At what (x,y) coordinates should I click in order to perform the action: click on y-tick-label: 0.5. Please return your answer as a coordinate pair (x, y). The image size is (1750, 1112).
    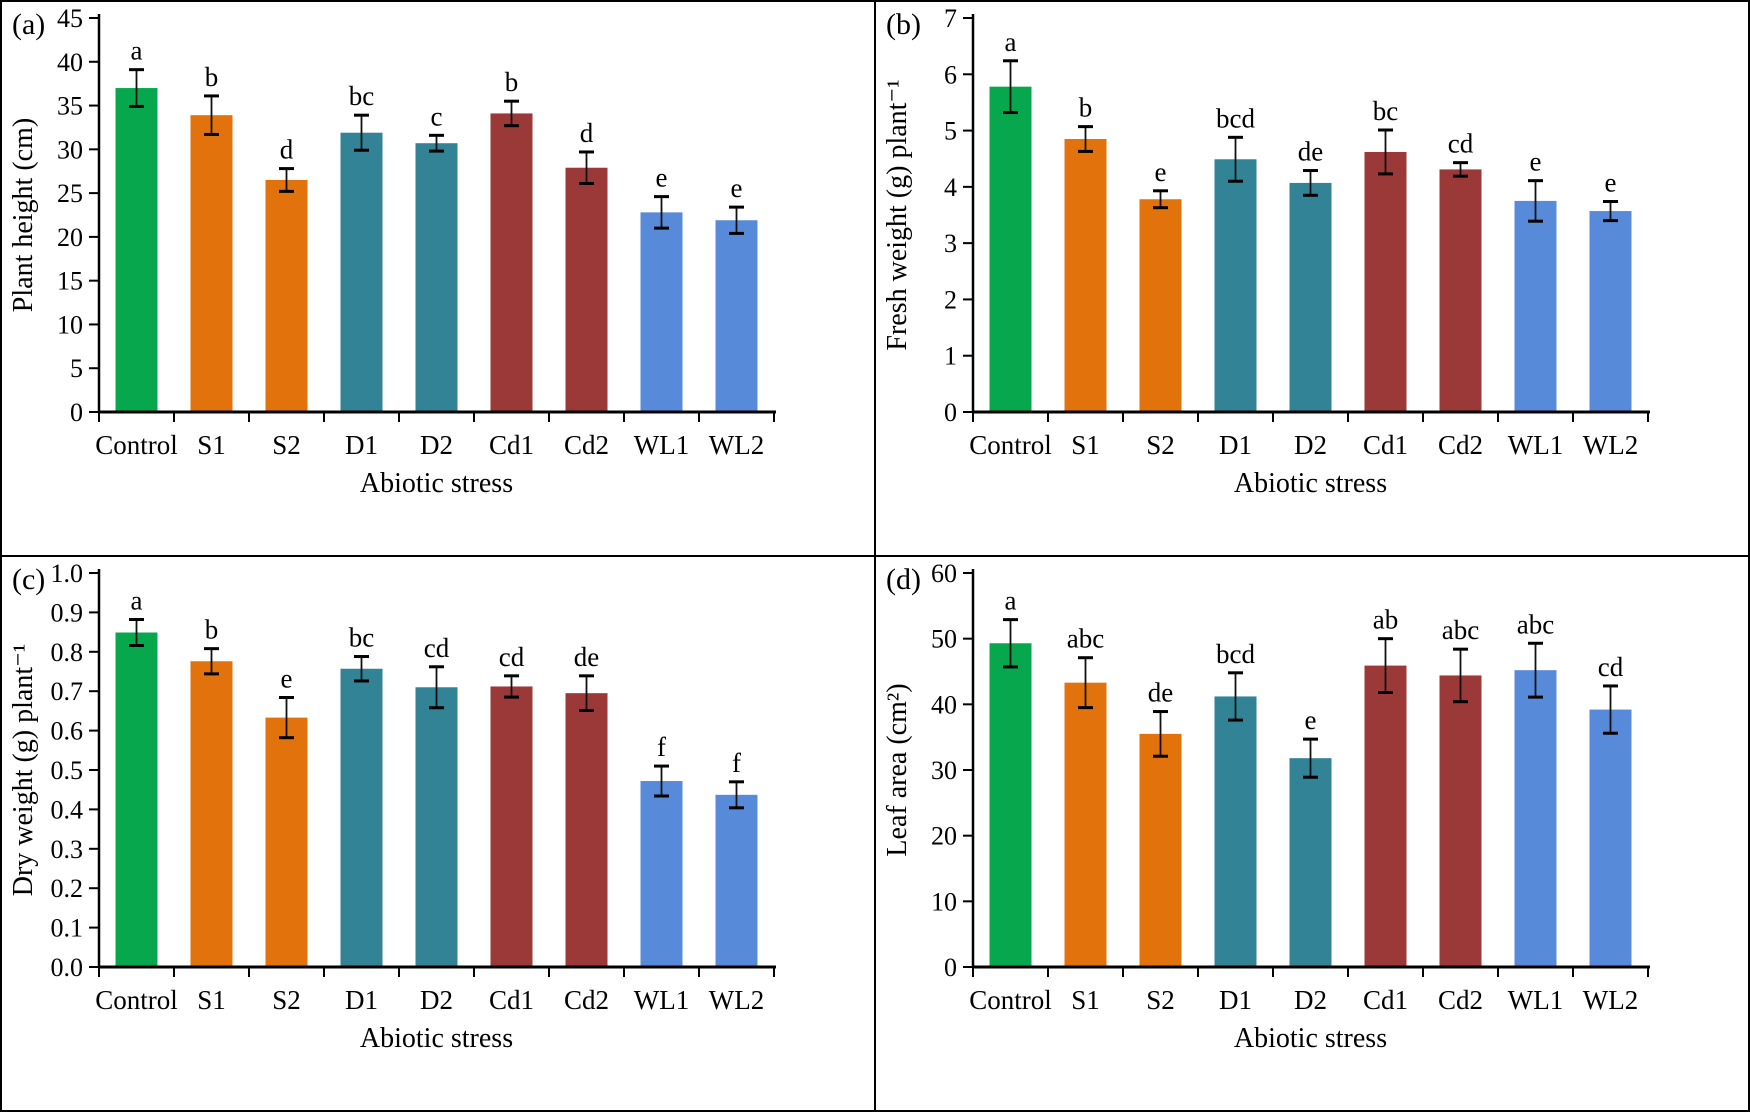
    Looking at the image, I should click on (67, 770).